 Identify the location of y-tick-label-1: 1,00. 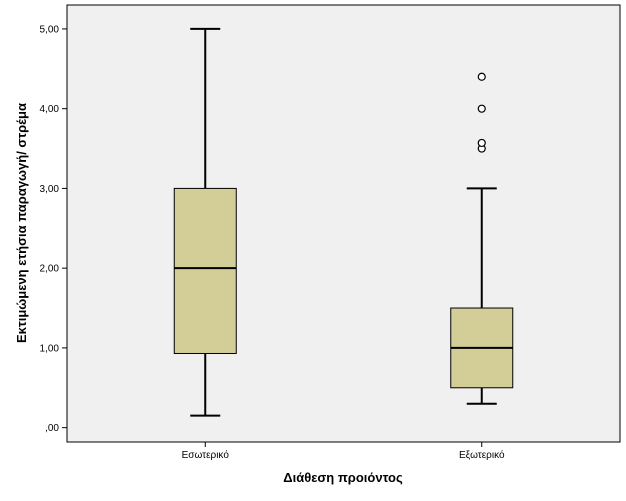
(50, 348).